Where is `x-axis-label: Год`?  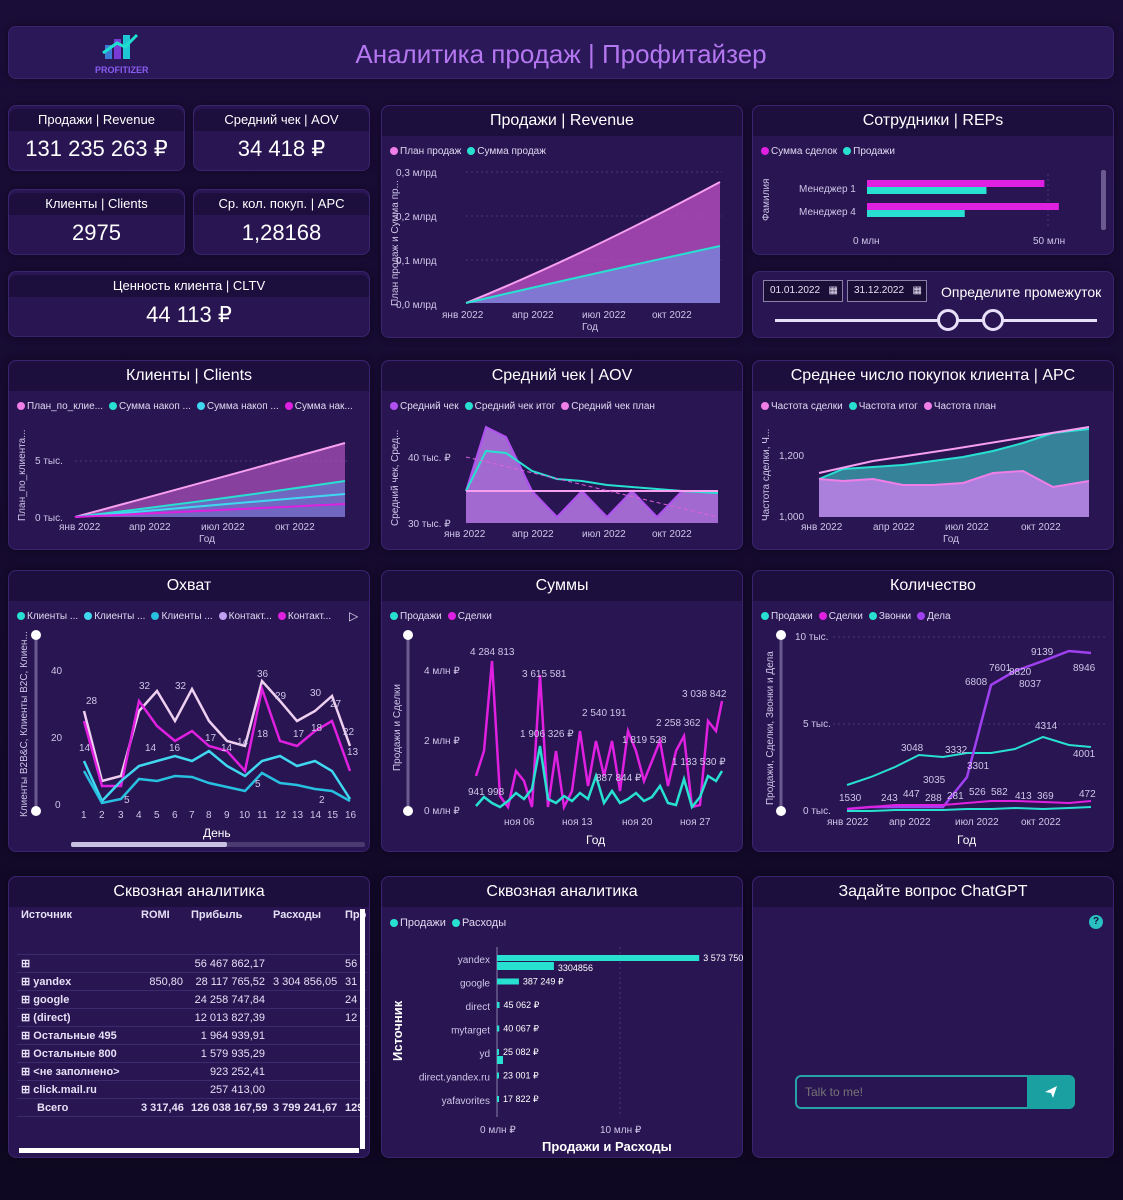
x-axis-label: Год is located at coordinates (951, 539).